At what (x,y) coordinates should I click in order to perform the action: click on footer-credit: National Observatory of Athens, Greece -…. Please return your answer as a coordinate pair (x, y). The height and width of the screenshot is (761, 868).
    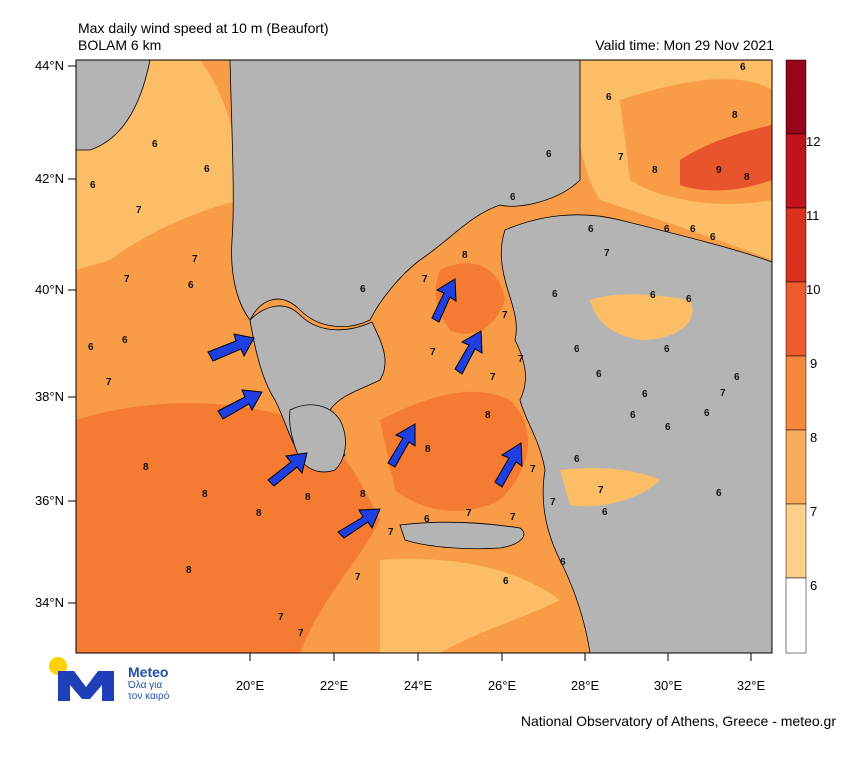
    Looking at the image, I should click on (678, 721).